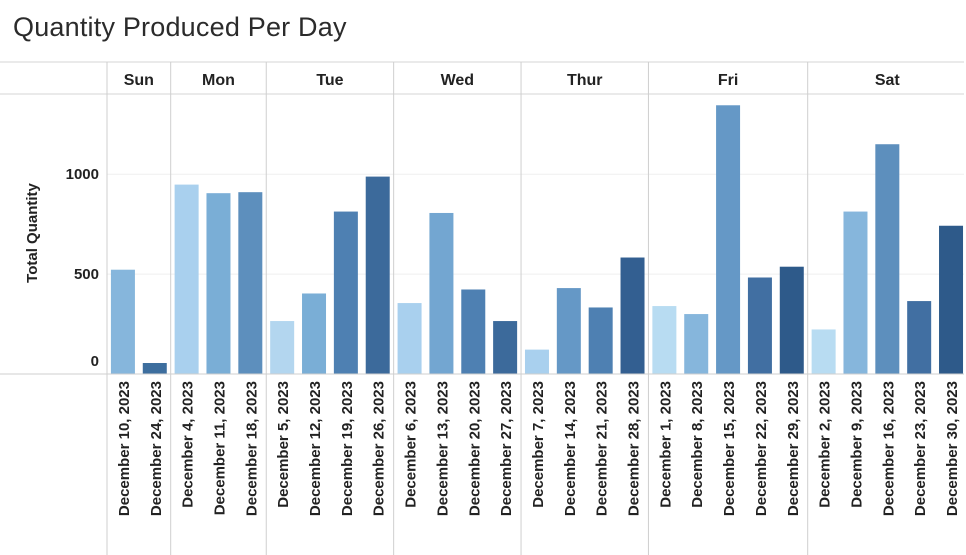  What do you see at coordinates (602, 448) in the screenshot?
I see `date-label: December 21, 2023` at bounding box center [602, 448].